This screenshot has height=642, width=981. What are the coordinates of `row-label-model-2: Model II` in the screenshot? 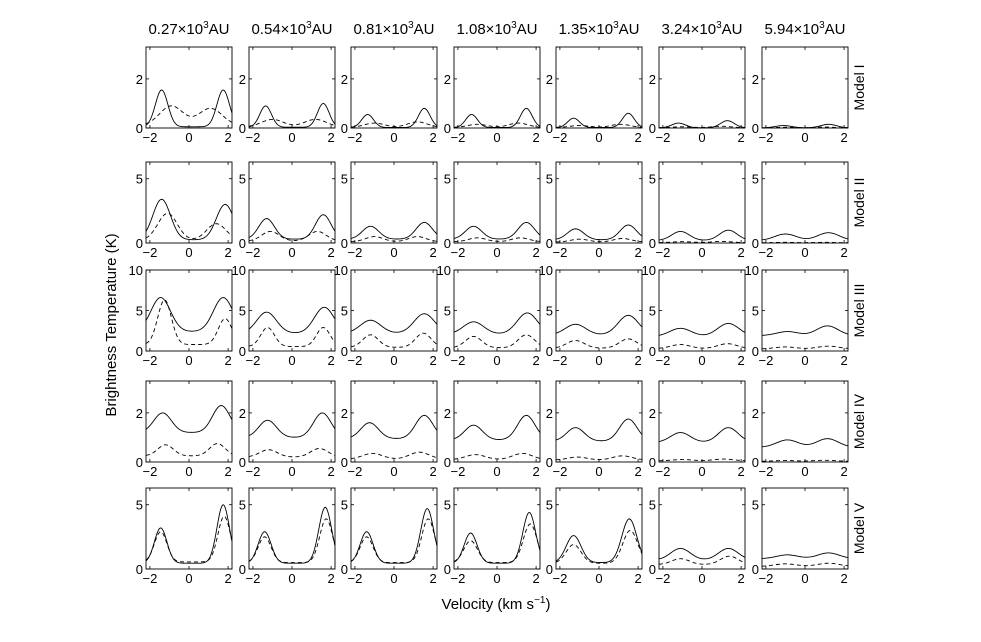 It's located at (859, 203).